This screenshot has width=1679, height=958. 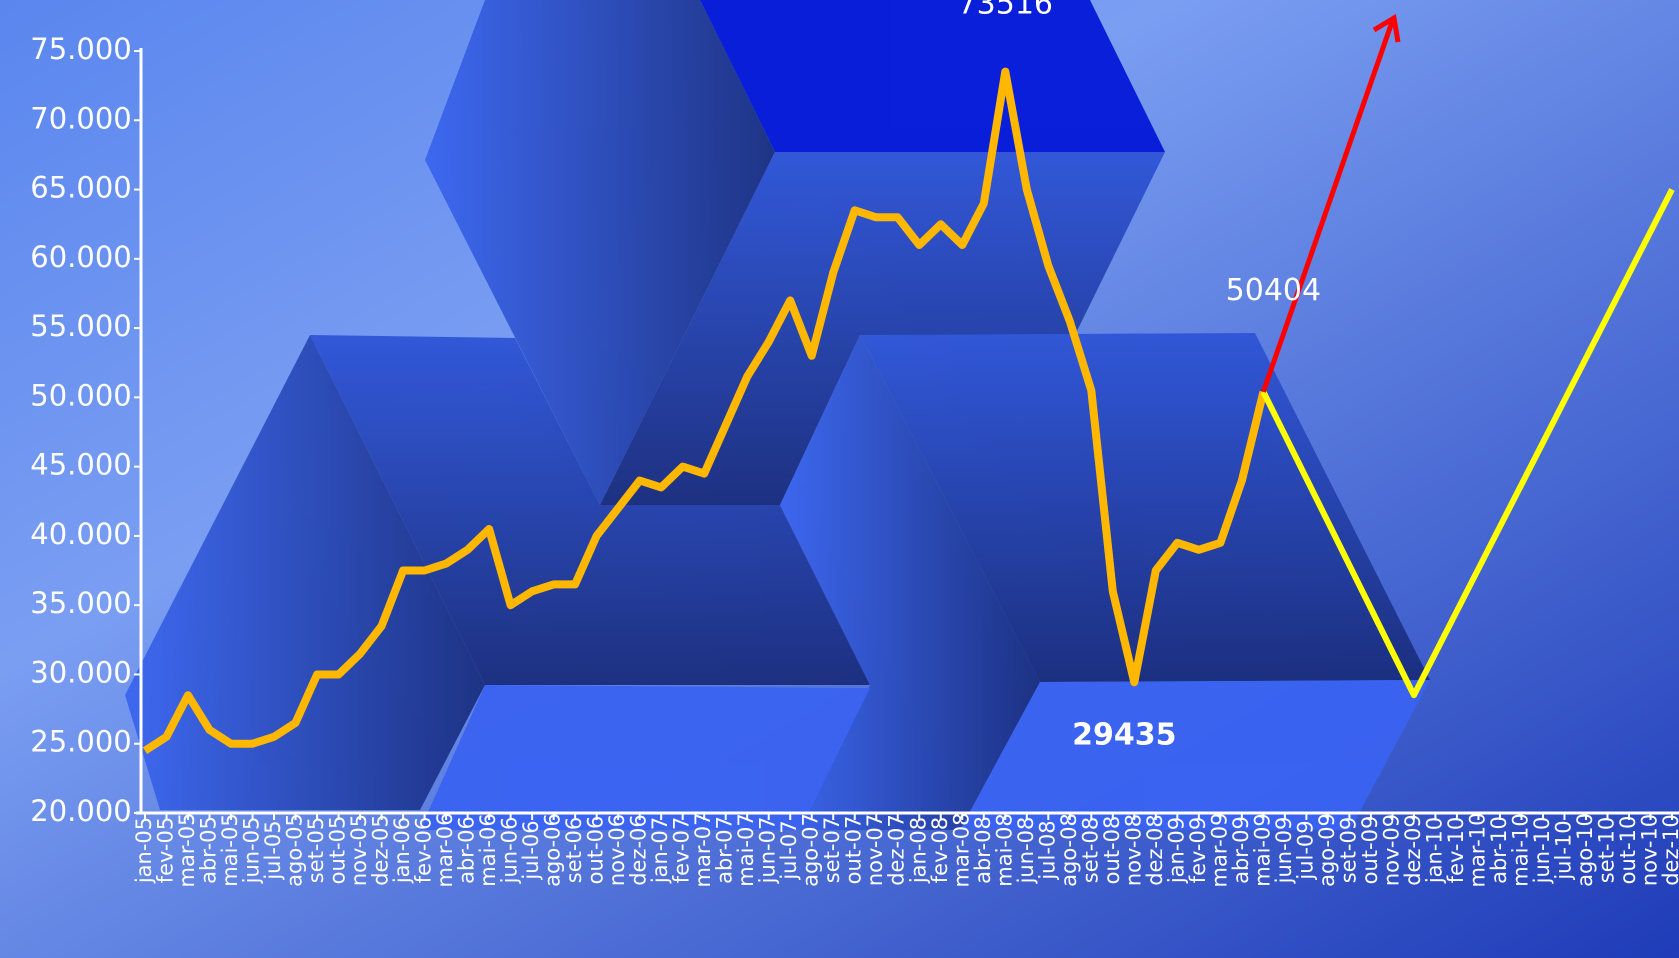 I want to click on x-tick-label: out-09, so click(x=1370, y=850).